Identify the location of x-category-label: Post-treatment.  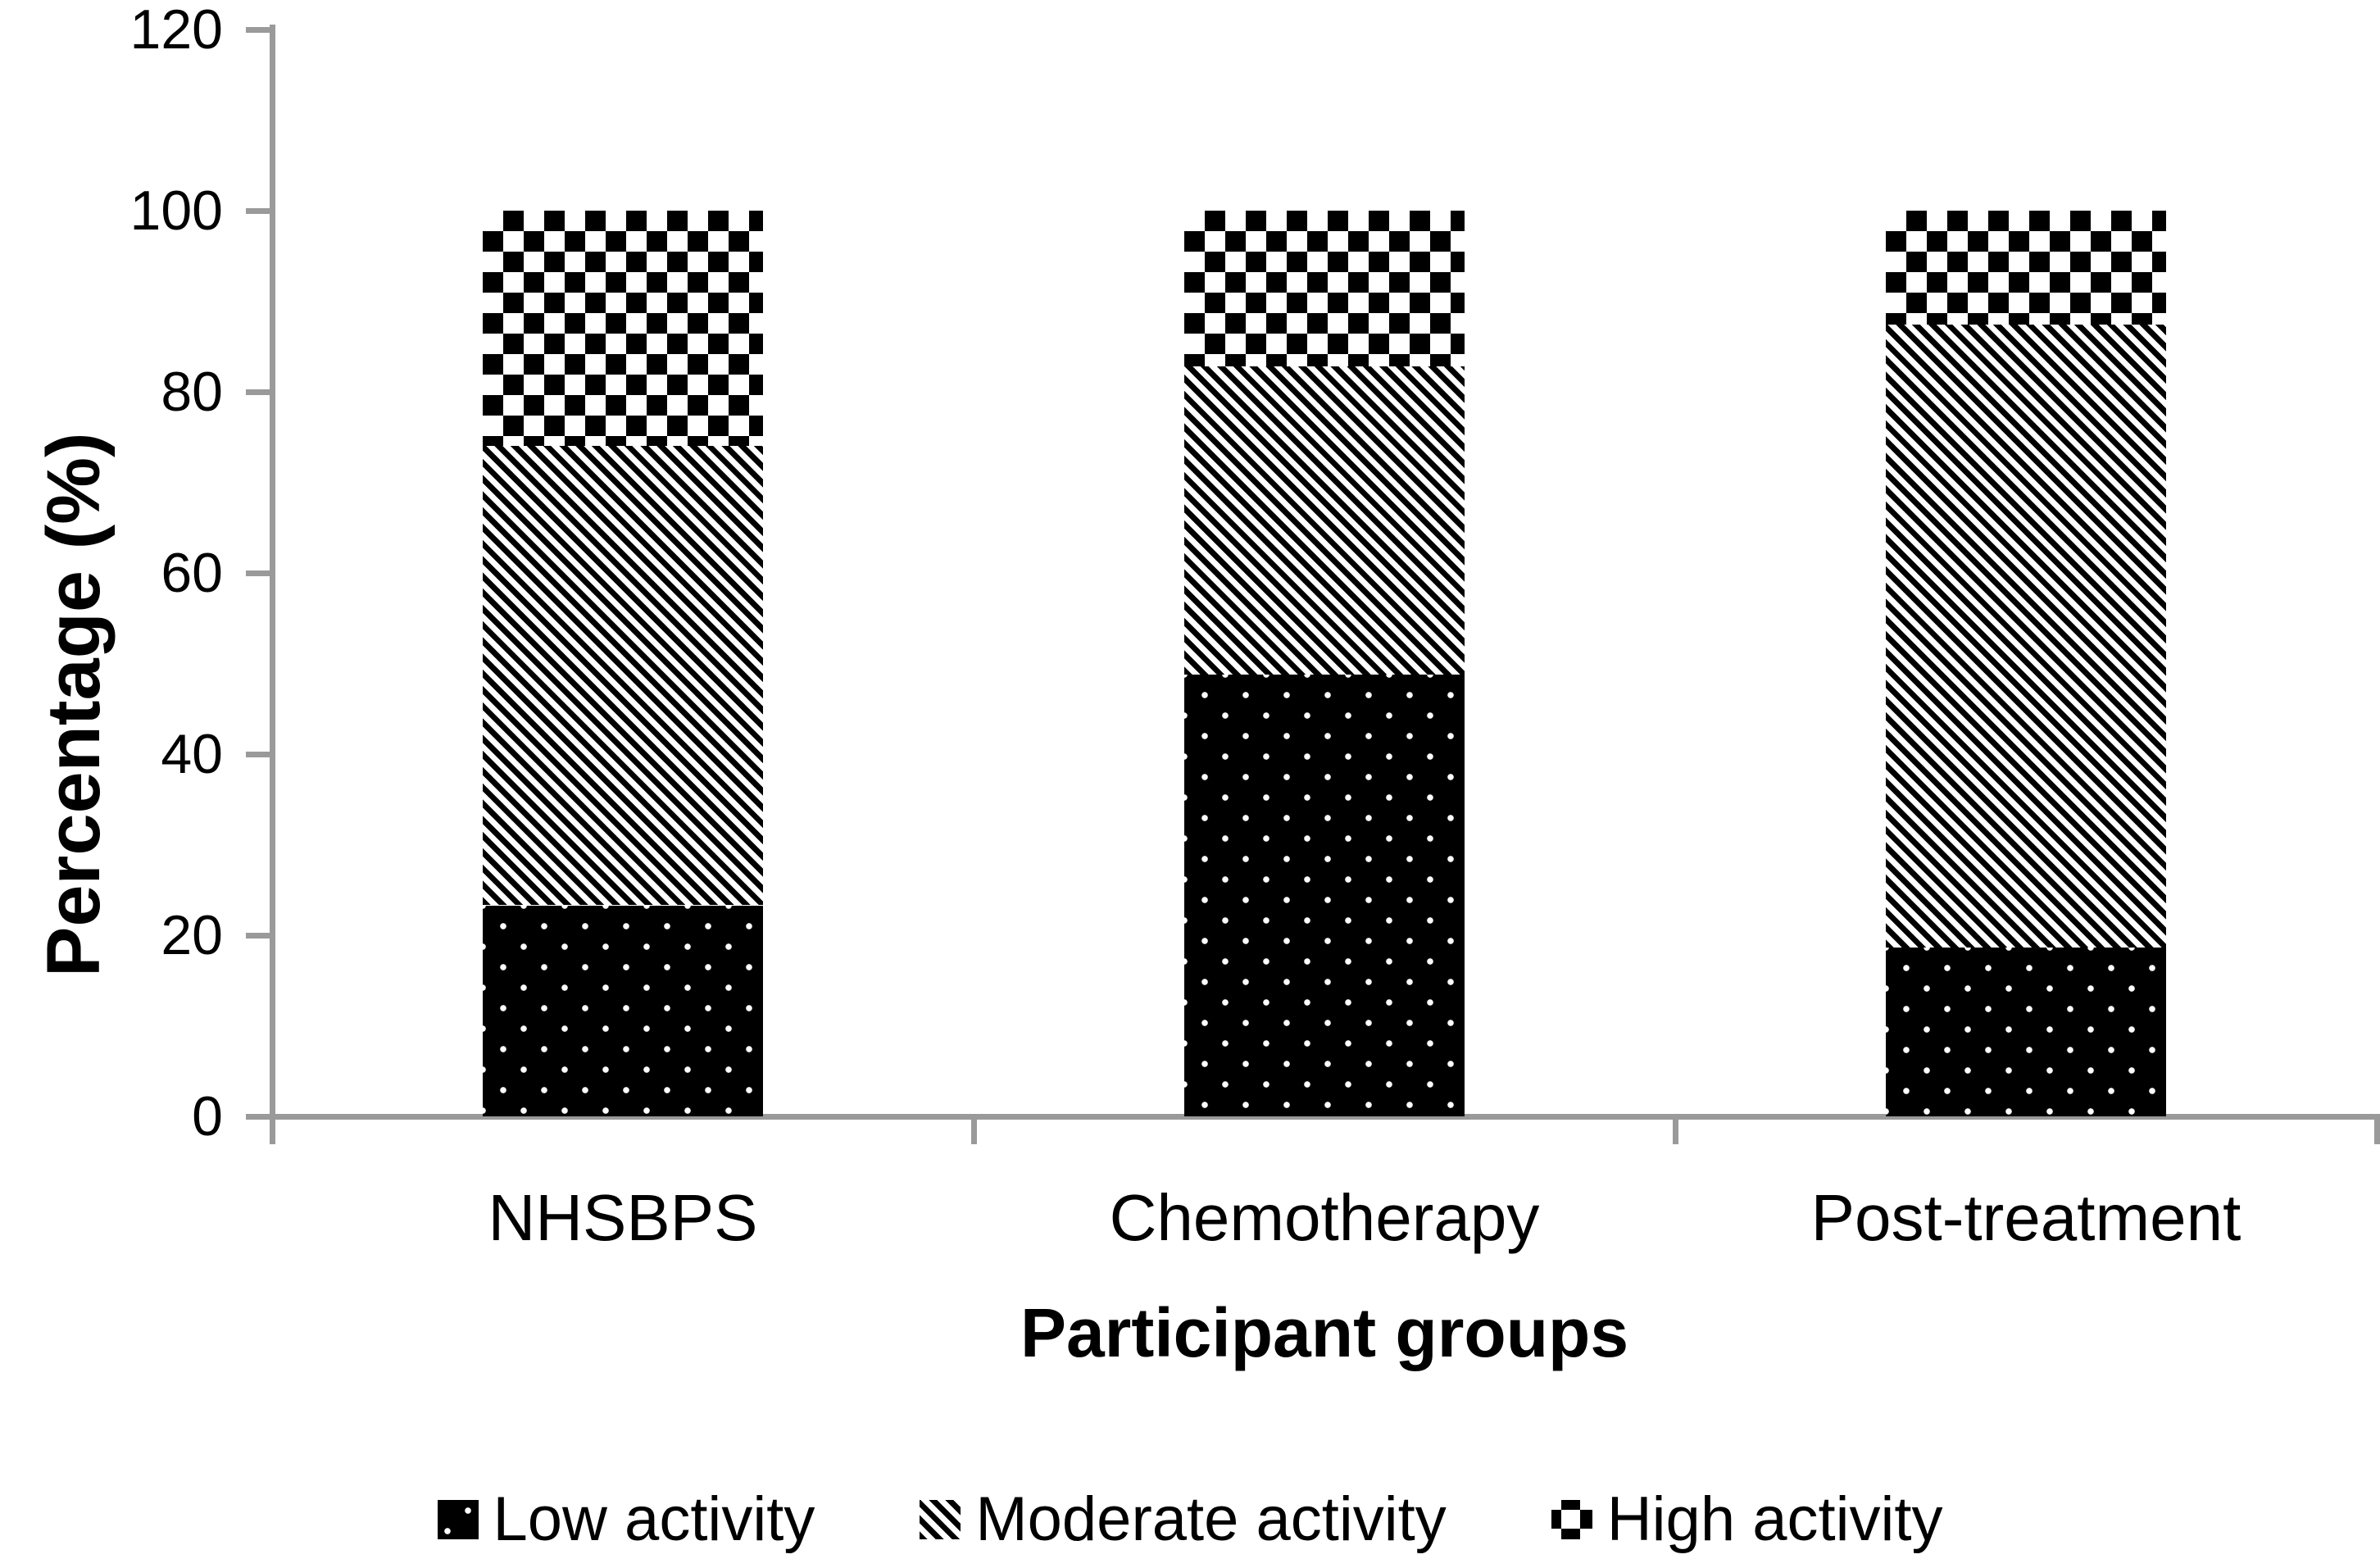
(2026, 1217).